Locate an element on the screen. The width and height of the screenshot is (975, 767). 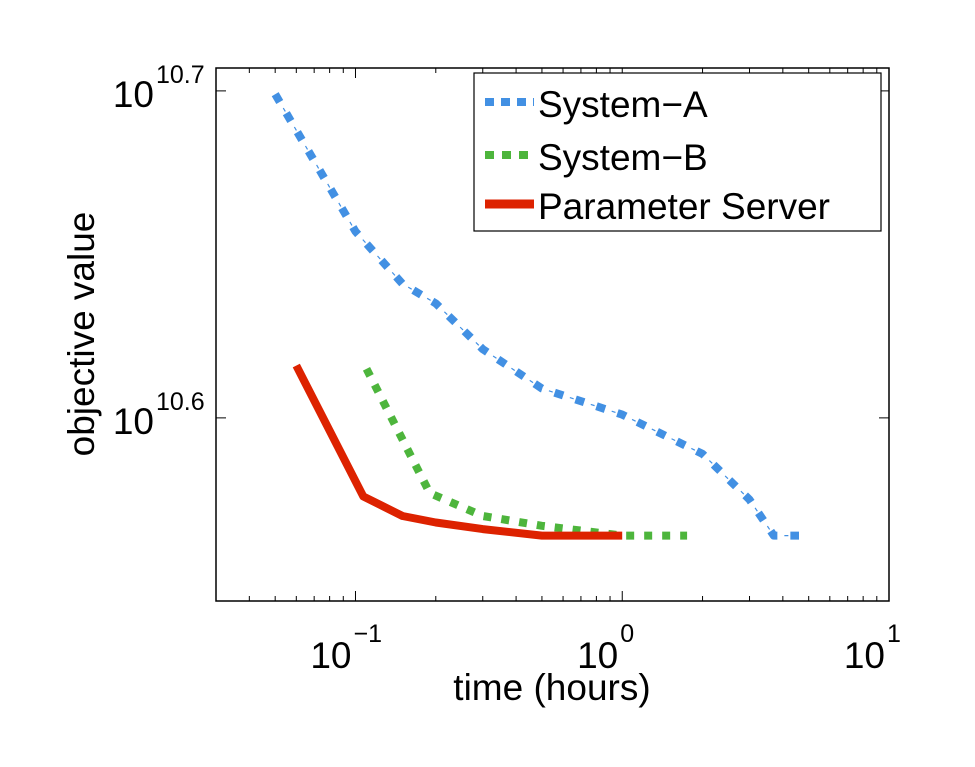
legend-label: System−B is located at coordinates (623, 157).